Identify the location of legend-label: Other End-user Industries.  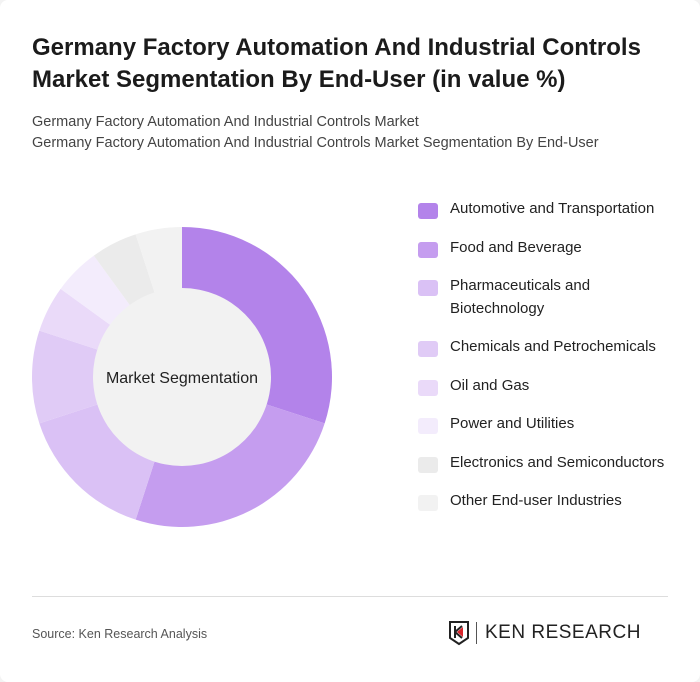
(536, 500).